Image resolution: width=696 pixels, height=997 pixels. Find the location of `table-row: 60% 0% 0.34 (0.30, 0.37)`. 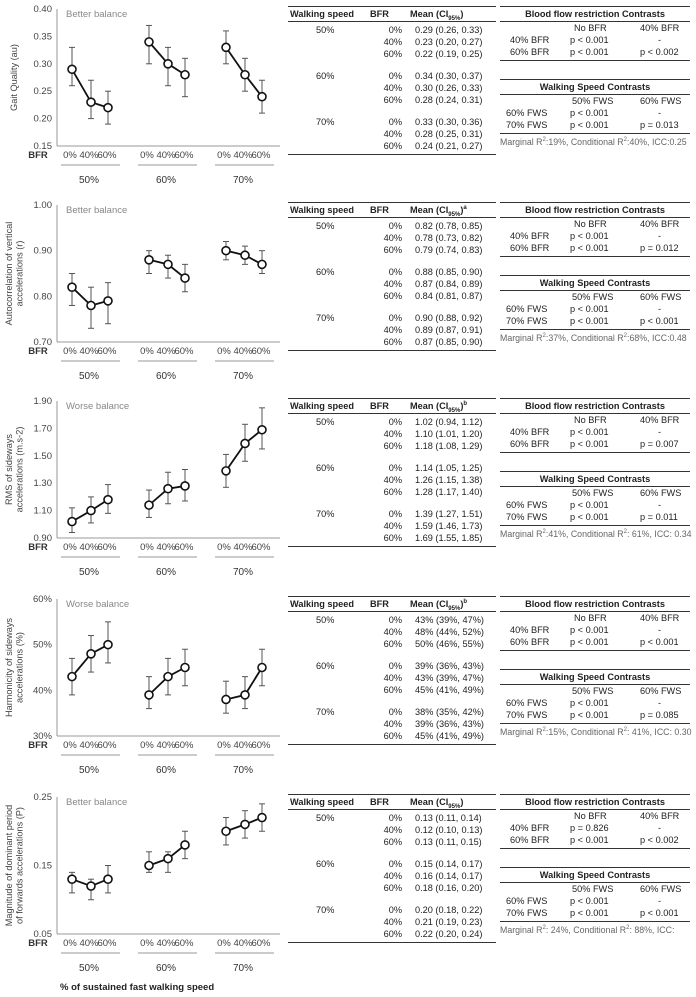

table-row: 60% 0% 0.34 (0.30, 0.37) is located at coordinates (392, 77).